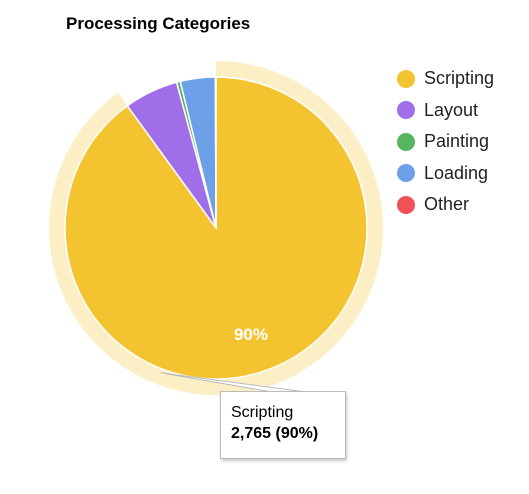  Describe the element at coordinates (406, 173) in the screenshot. I see `legend-swatch-loading` at that location.